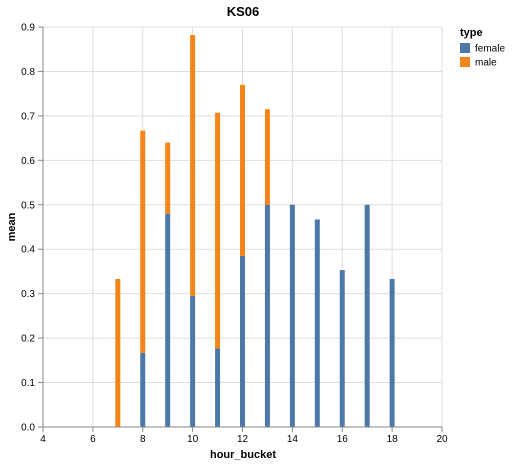  I want to click on y-tick-label: 0.0, so click(28, 428).